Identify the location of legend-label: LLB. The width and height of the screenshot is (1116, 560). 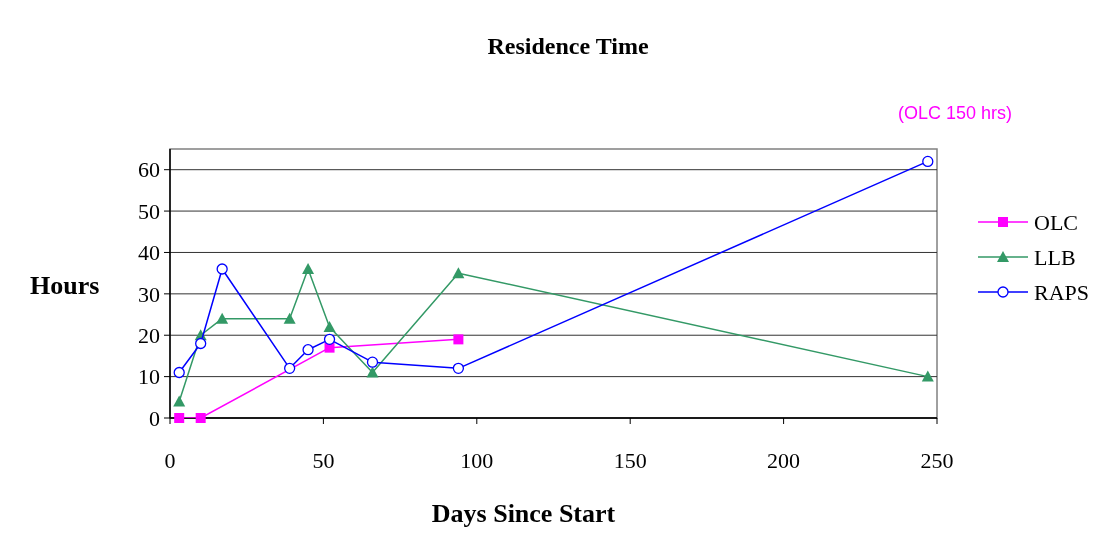
(1055, 257).